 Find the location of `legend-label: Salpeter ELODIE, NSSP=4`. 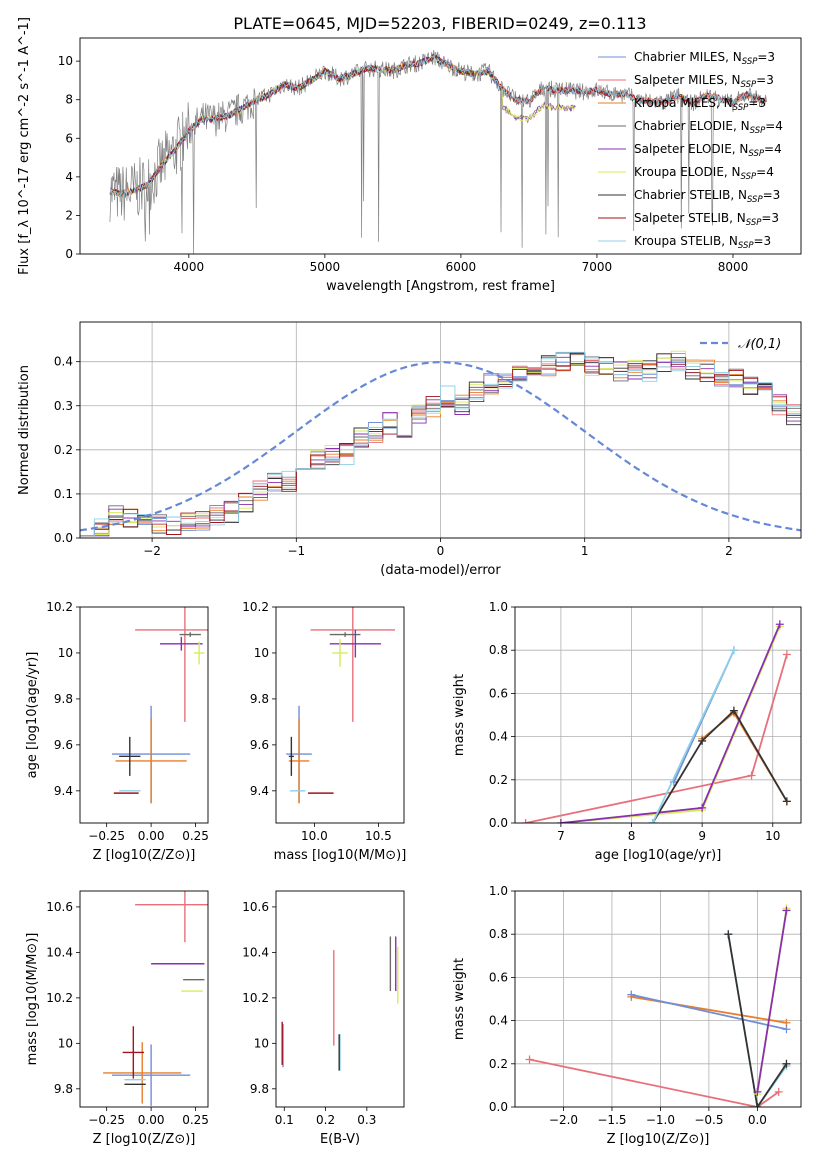

legend-label: Salpeter ELODIE, NSSP=4 is located at coordinates (708, 150).